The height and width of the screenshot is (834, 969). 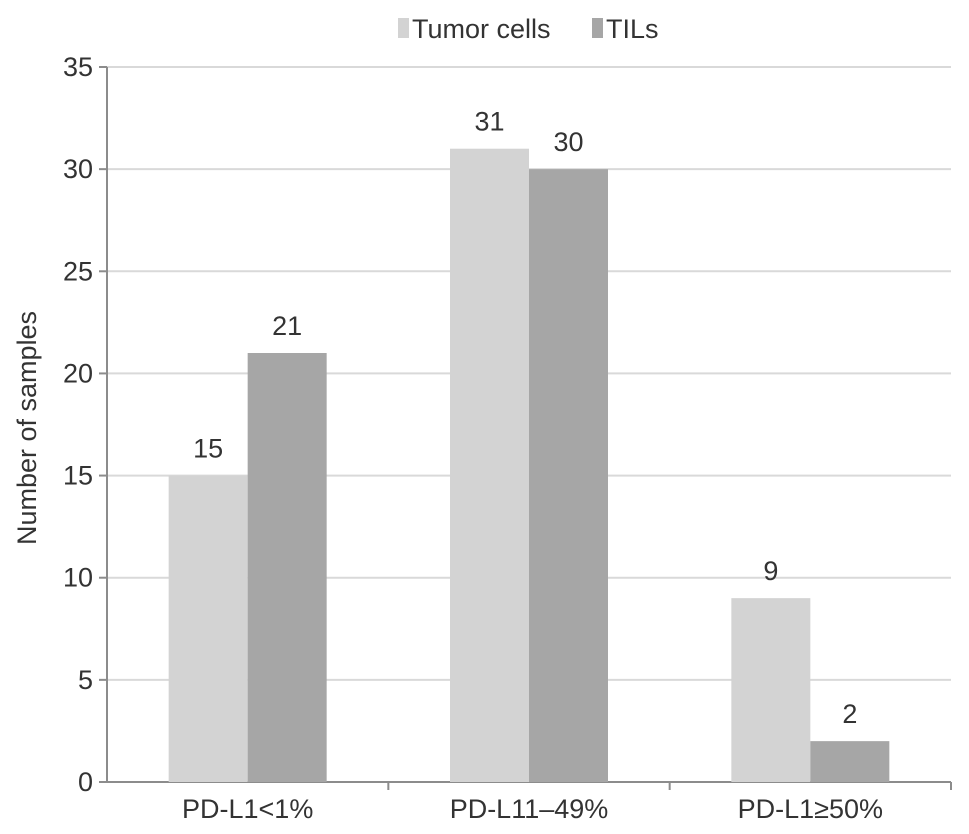 What do you see at coordinates (489, 122) in the screenshot?
I see `data-label: 31` at bounding box center [489, 122].